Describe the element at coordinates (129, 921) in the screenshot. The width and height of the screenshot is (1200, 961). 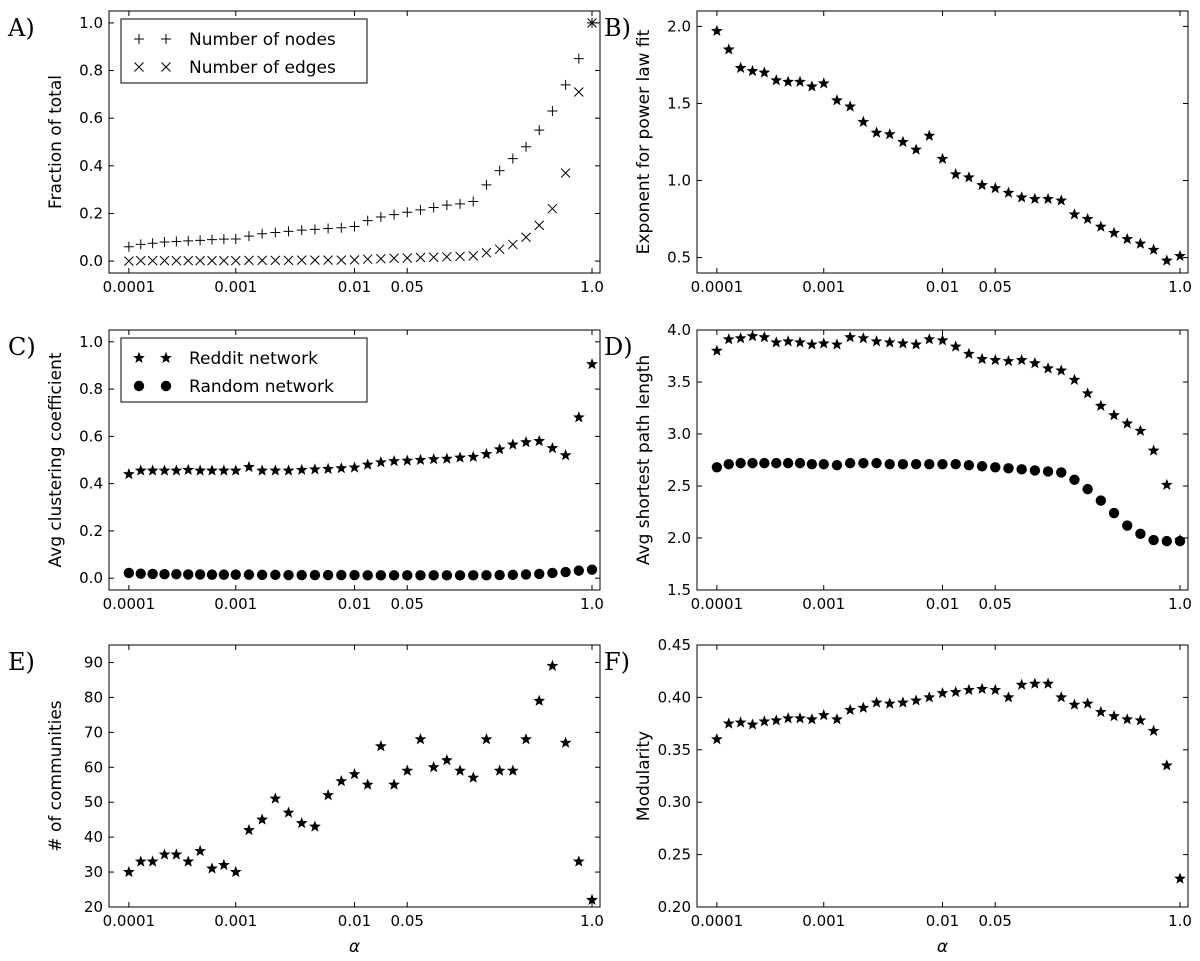
I see `x-tick-label: 0.0001` at that location.